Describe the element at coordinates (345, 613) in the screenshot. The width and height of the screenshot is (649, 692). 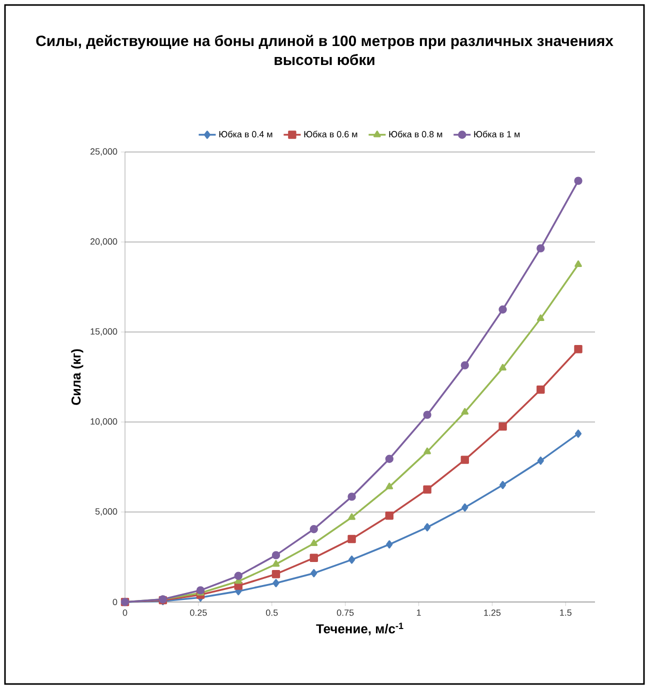
I see `x-tick-label: 0.75` at that location.